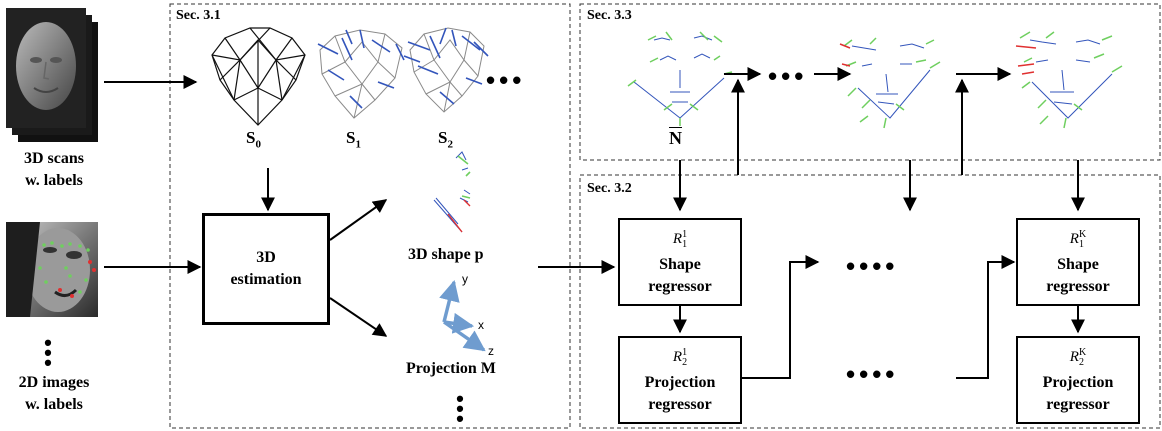 The image size is (1162, 431). Describe the element at coordinates (54, 382) in the screenshot. I see `images-label-line1: 2D images` at that location.